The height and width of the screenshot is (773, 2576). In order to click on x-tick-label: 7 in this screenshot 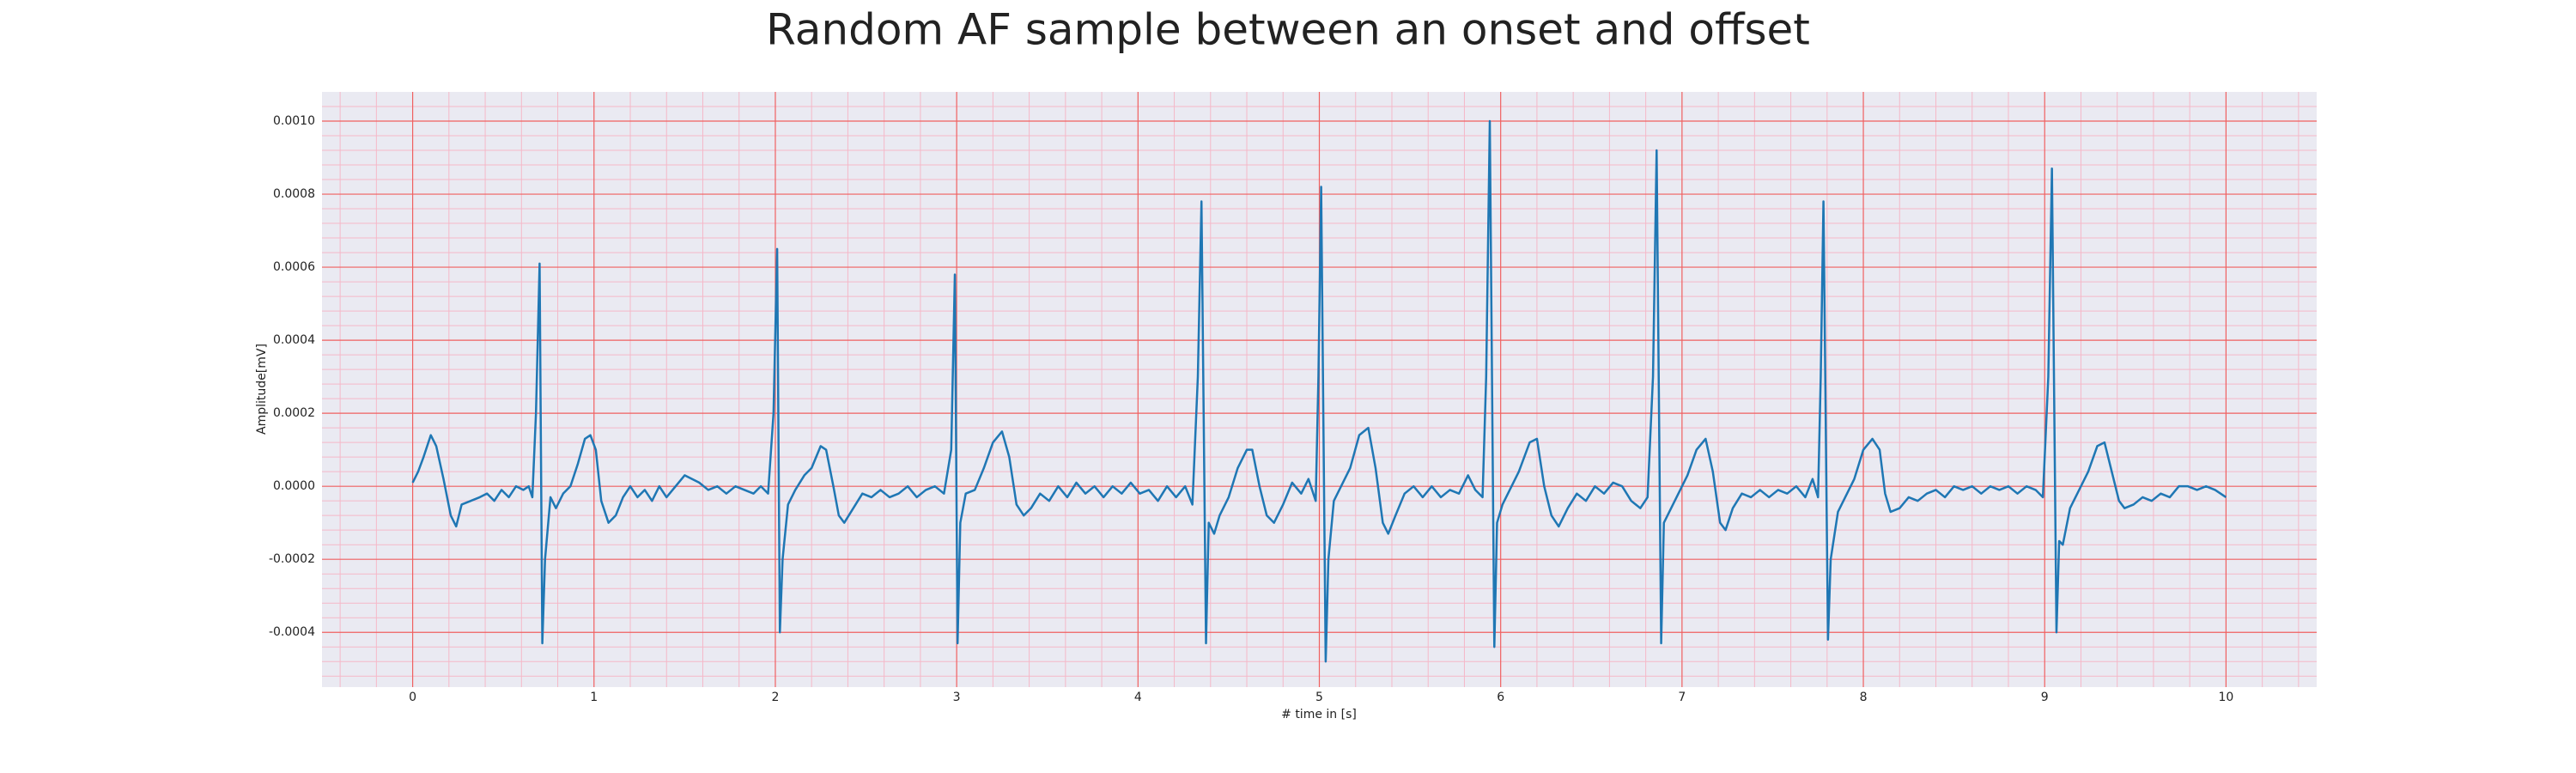, I will do `click(1682, 697)`.